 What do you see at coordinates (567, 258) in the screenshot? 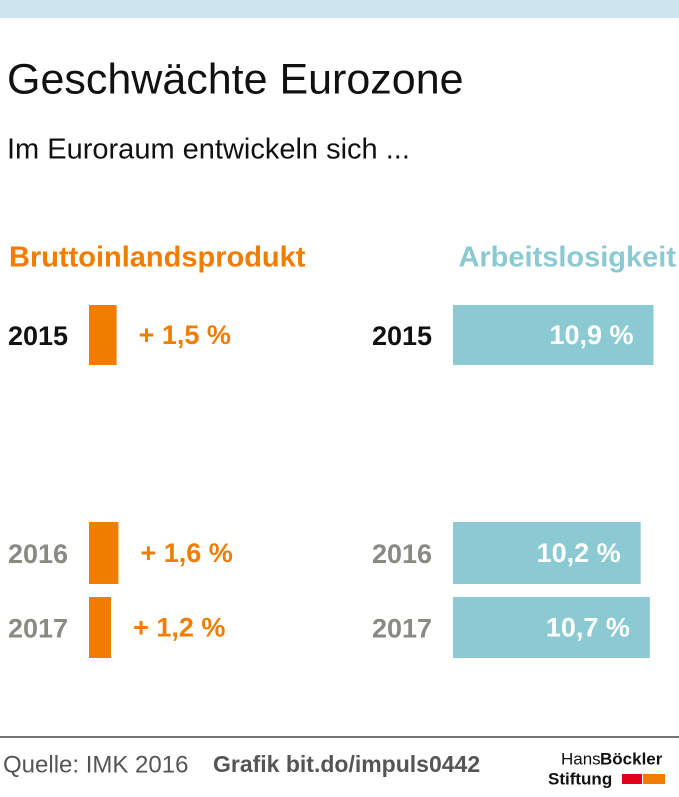
I see `chart-title: Arbeitslosigkeit` at bounding box center [567, 258].